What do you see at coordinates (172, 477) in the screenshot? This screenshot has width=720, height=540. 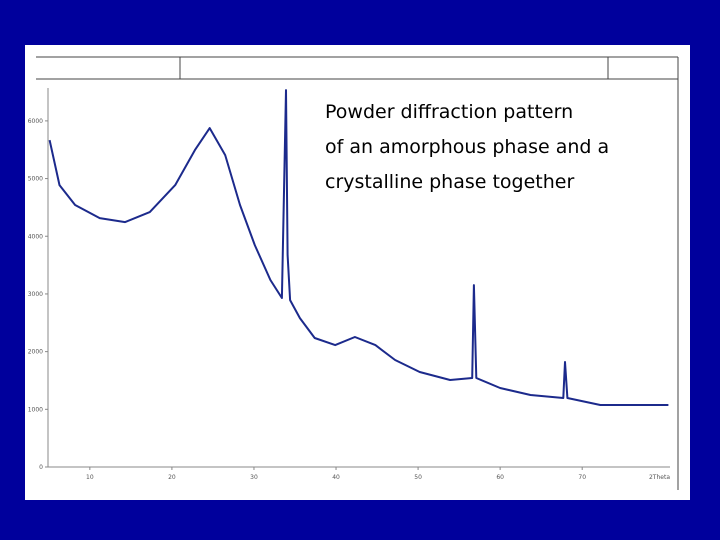 I see `x-tick-label: 20` at bounding box center [172, 477].